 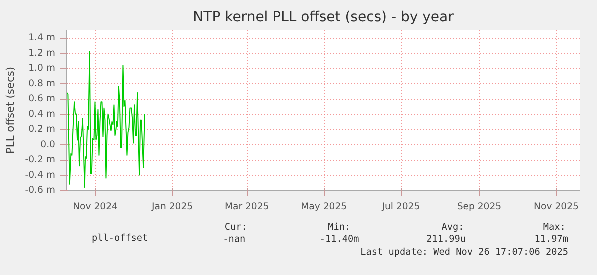 What do you see at coordinates (40, 190) in the screenshot?
I see `y-tick-label: -0.6 m` at bounding box center [40, 190].